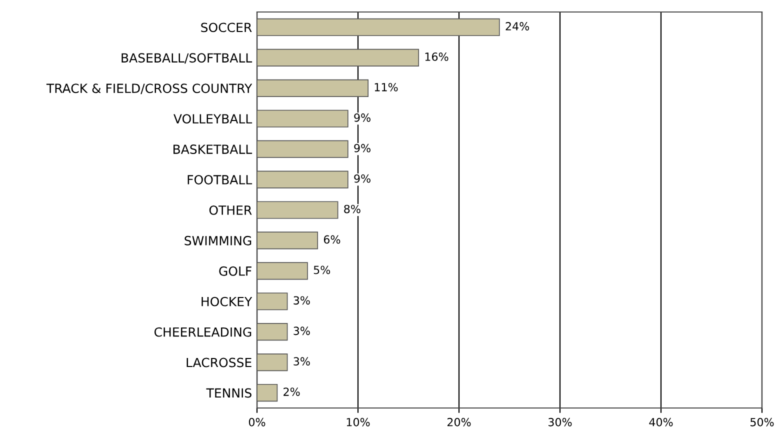  Describe the element at coordinates (358, 422) in the screenshot. I see `x-tick-label: 10%` at that location.